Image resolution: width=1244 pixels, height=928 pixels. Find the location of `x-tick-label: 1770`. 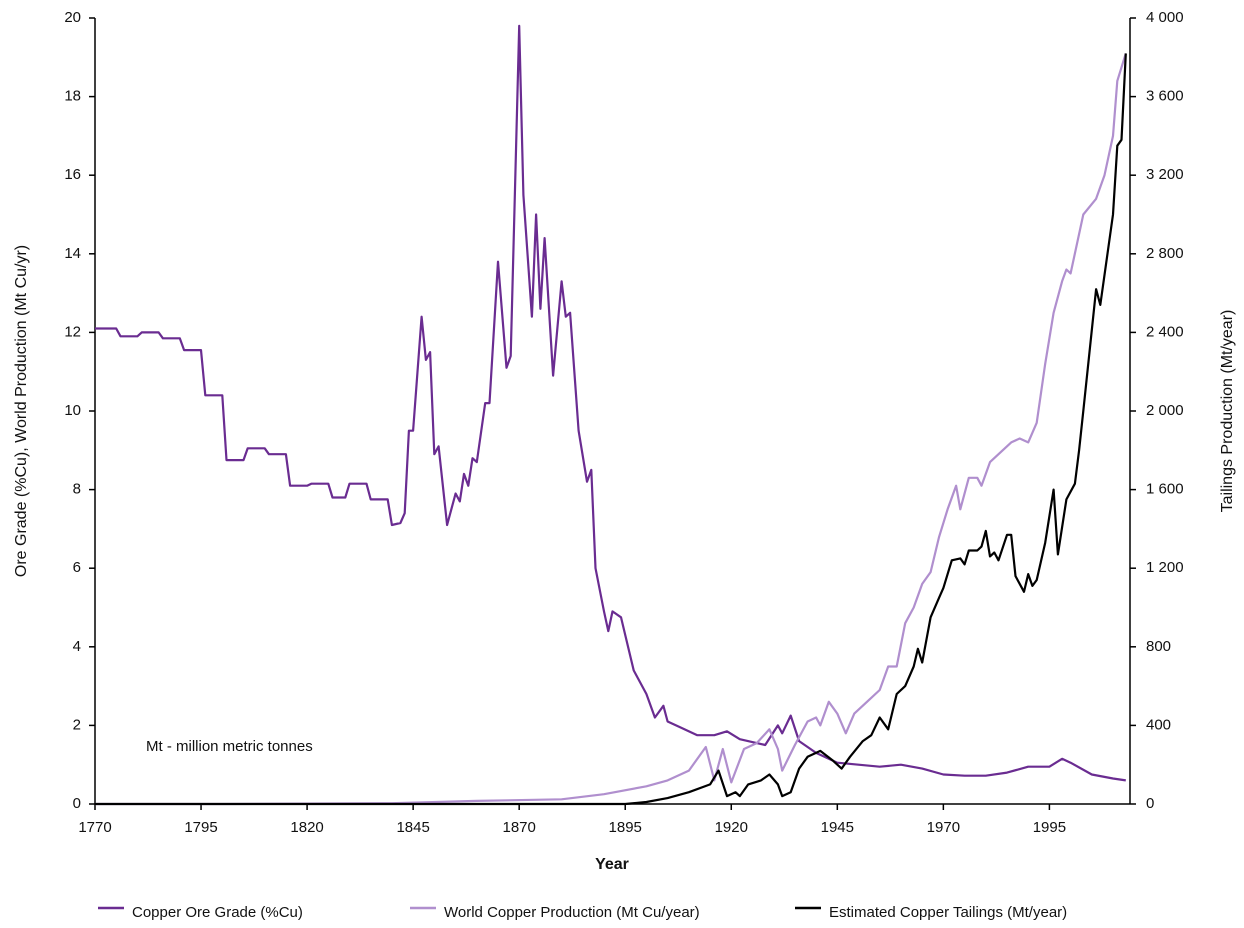

x-tick-label: 1770 is located at coordinates (94, 827).